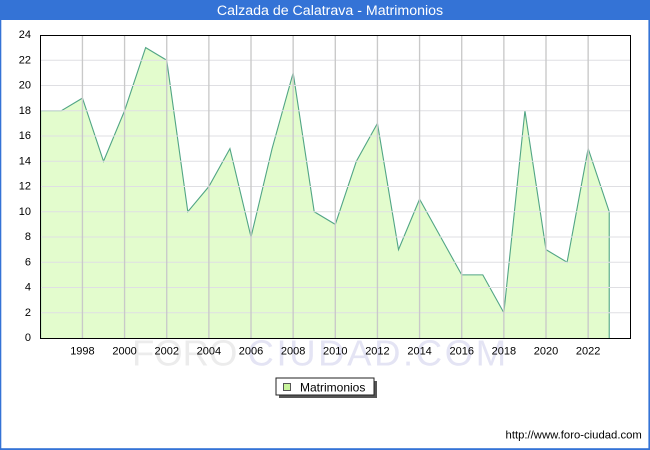 The height and width of the screenshot is (450, 650). I want to click on svg-text: Matrimonios, so click(332, 388).